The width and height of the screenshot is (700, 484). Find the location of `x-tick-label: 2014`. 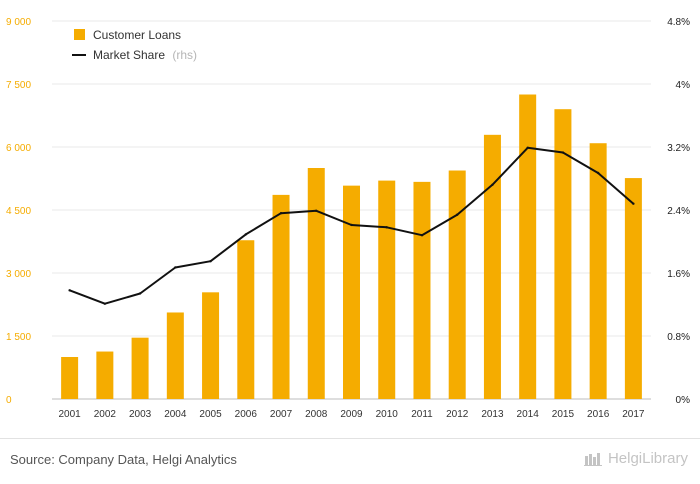

x-tick-label: 2014 is located at coordinates (528, 414).